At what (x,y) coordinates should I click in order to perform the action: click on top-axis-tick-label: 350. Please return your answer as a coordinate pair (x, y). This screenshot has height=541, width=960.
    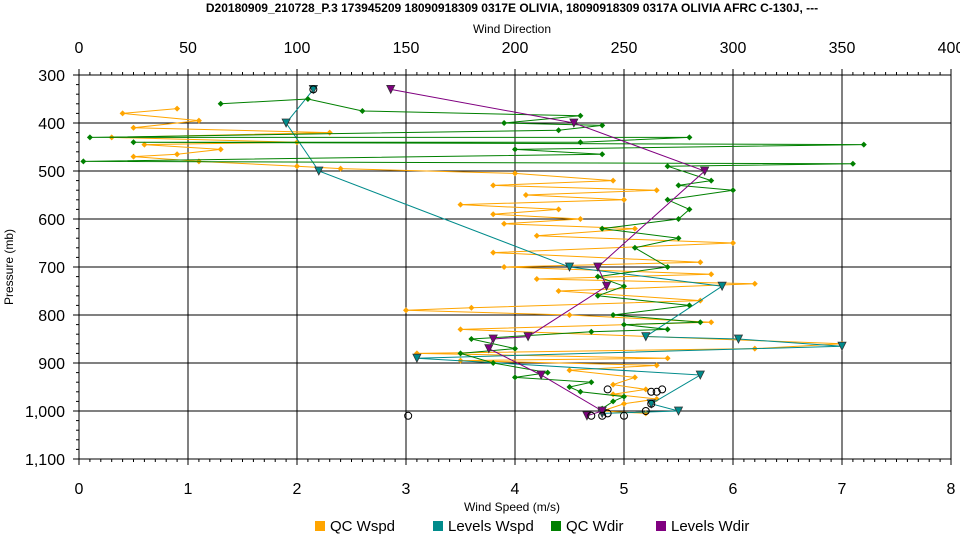
    Looking at the image, I should click on (842, 48).